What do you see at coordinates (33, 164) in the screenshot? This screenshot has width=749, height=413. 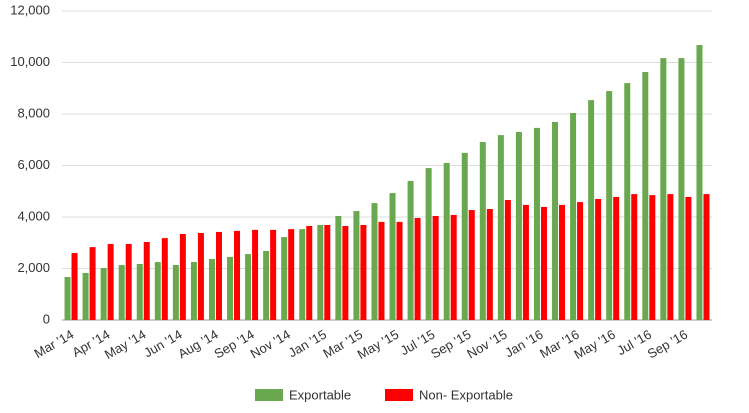 I see `y-tick-label: 6,000` at bounding box center [33, 164].